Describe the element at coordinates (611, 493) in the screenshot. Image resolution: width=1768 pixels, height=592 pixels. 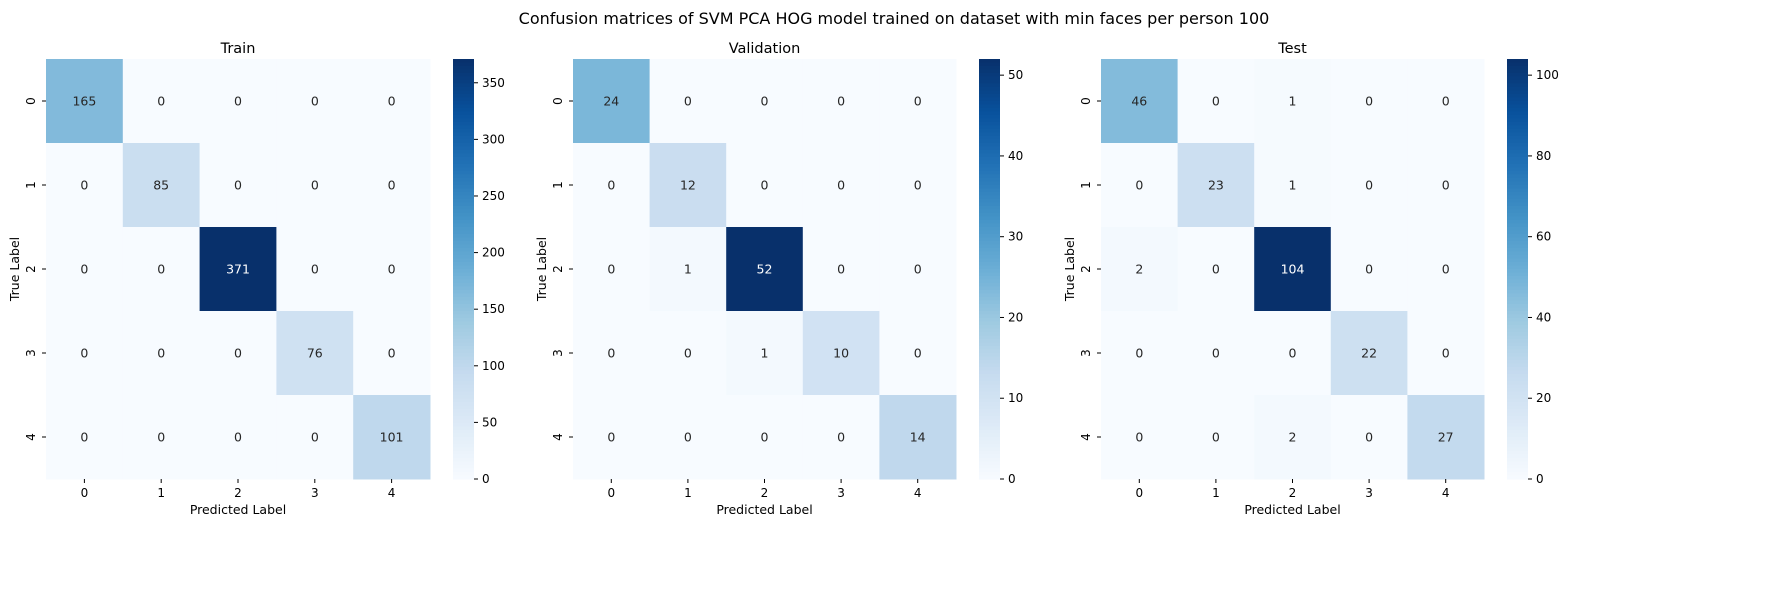
I see `x-tick-label: 0` at that location.